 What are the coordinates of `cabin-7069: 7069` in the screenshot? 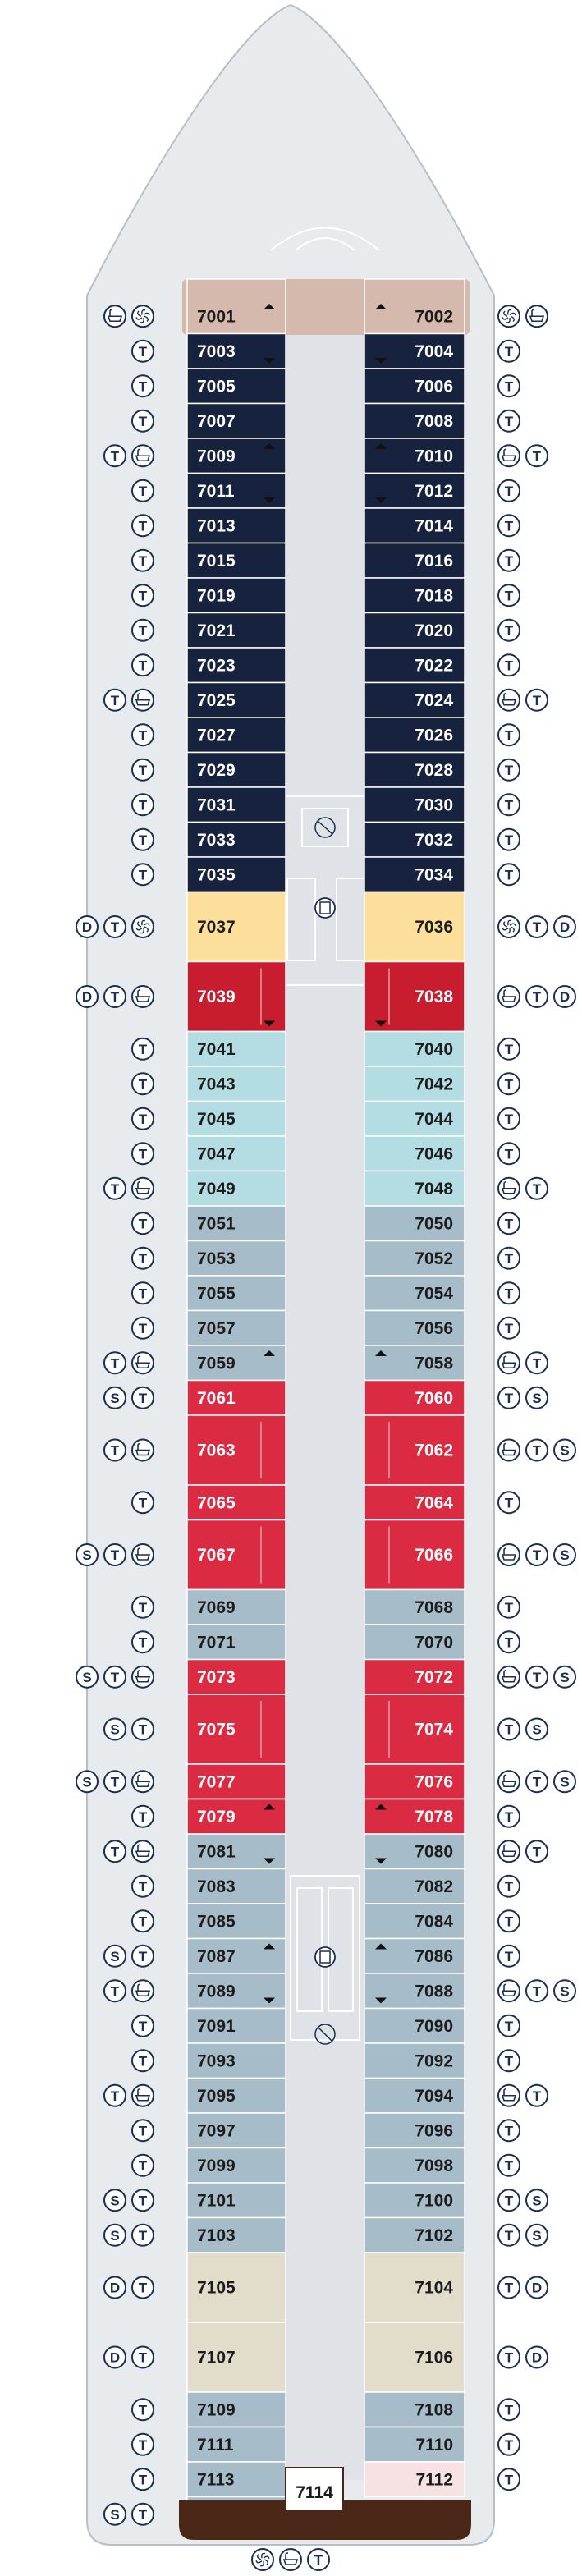 It's located at (236, 1607).